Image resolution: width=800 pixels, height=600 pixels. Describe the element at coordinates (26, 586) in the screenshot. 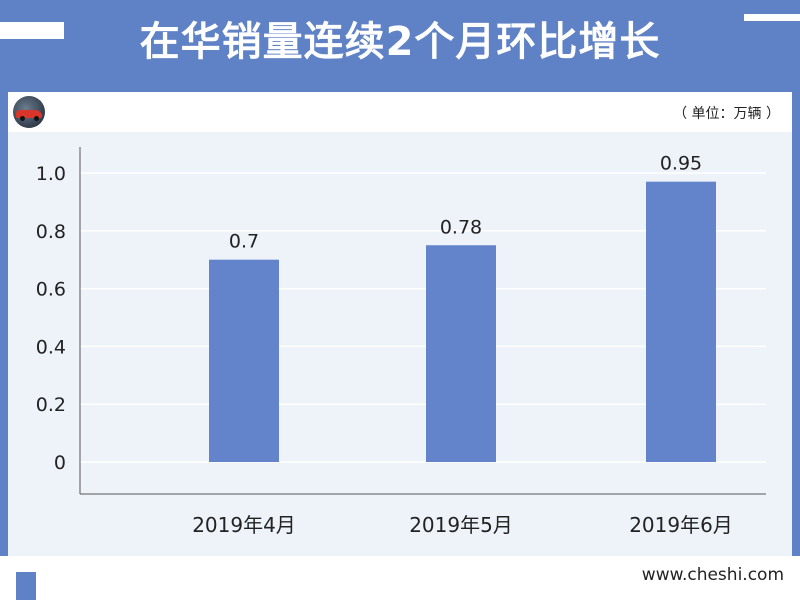

I see `footer-accent` at that location.